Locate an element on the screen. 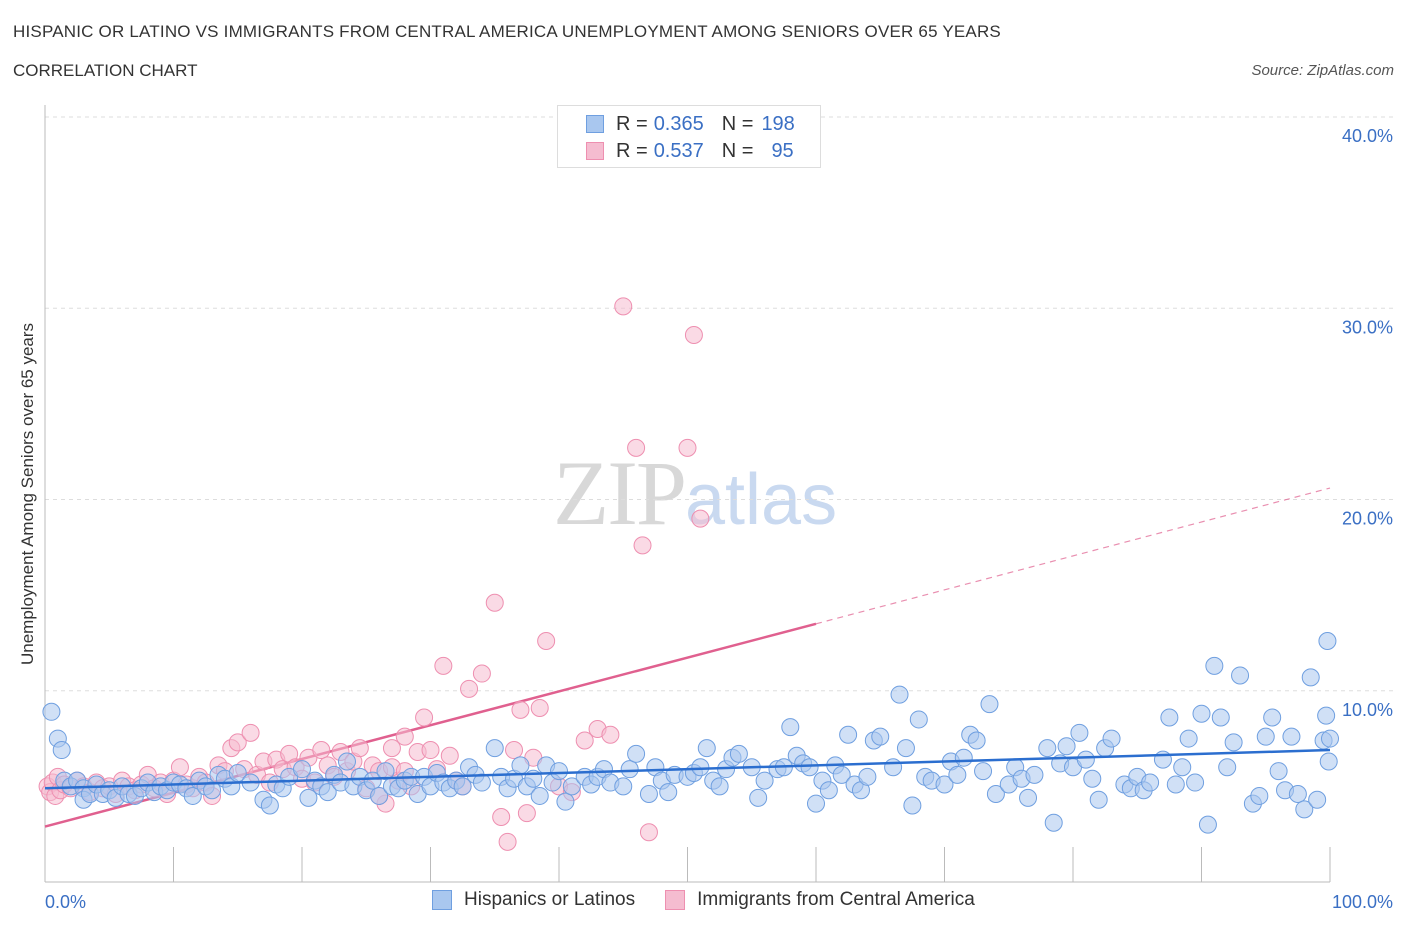 This screenshot has height=930, width=1406. trend-line-layer-blue is located at coordinates (687, 769).